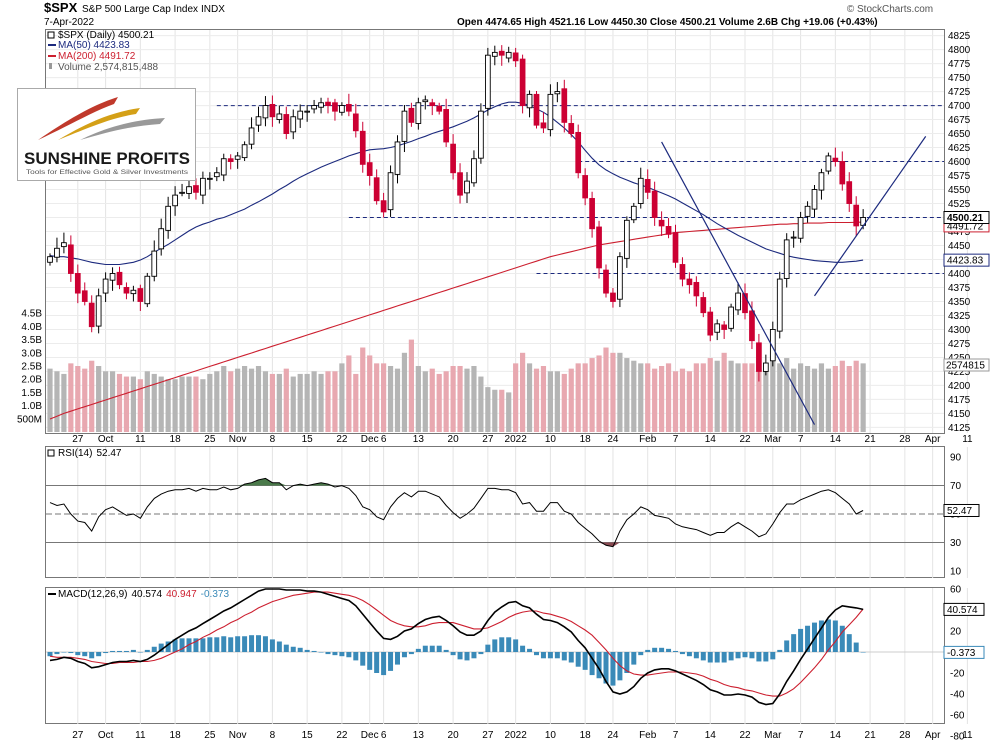 The image size is (990, 749). Describe the element at coordinates (29, 419) in the screenshot. I see `volume-tick-8: 500M` at that location.